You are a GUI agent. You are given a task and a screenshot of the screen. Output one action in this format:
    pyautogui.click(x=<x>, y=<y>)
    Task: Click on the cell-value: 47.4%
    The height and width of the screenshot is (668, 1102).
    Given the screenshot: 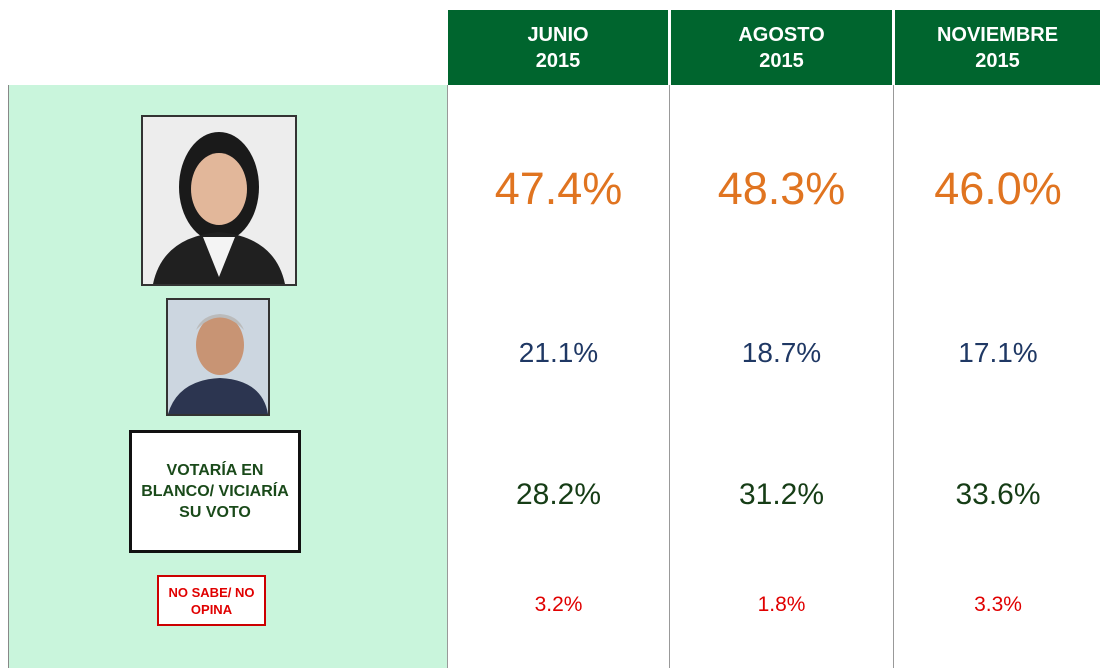 What is the action you would take?
    pyautogui.click(x=558, y=188)
    